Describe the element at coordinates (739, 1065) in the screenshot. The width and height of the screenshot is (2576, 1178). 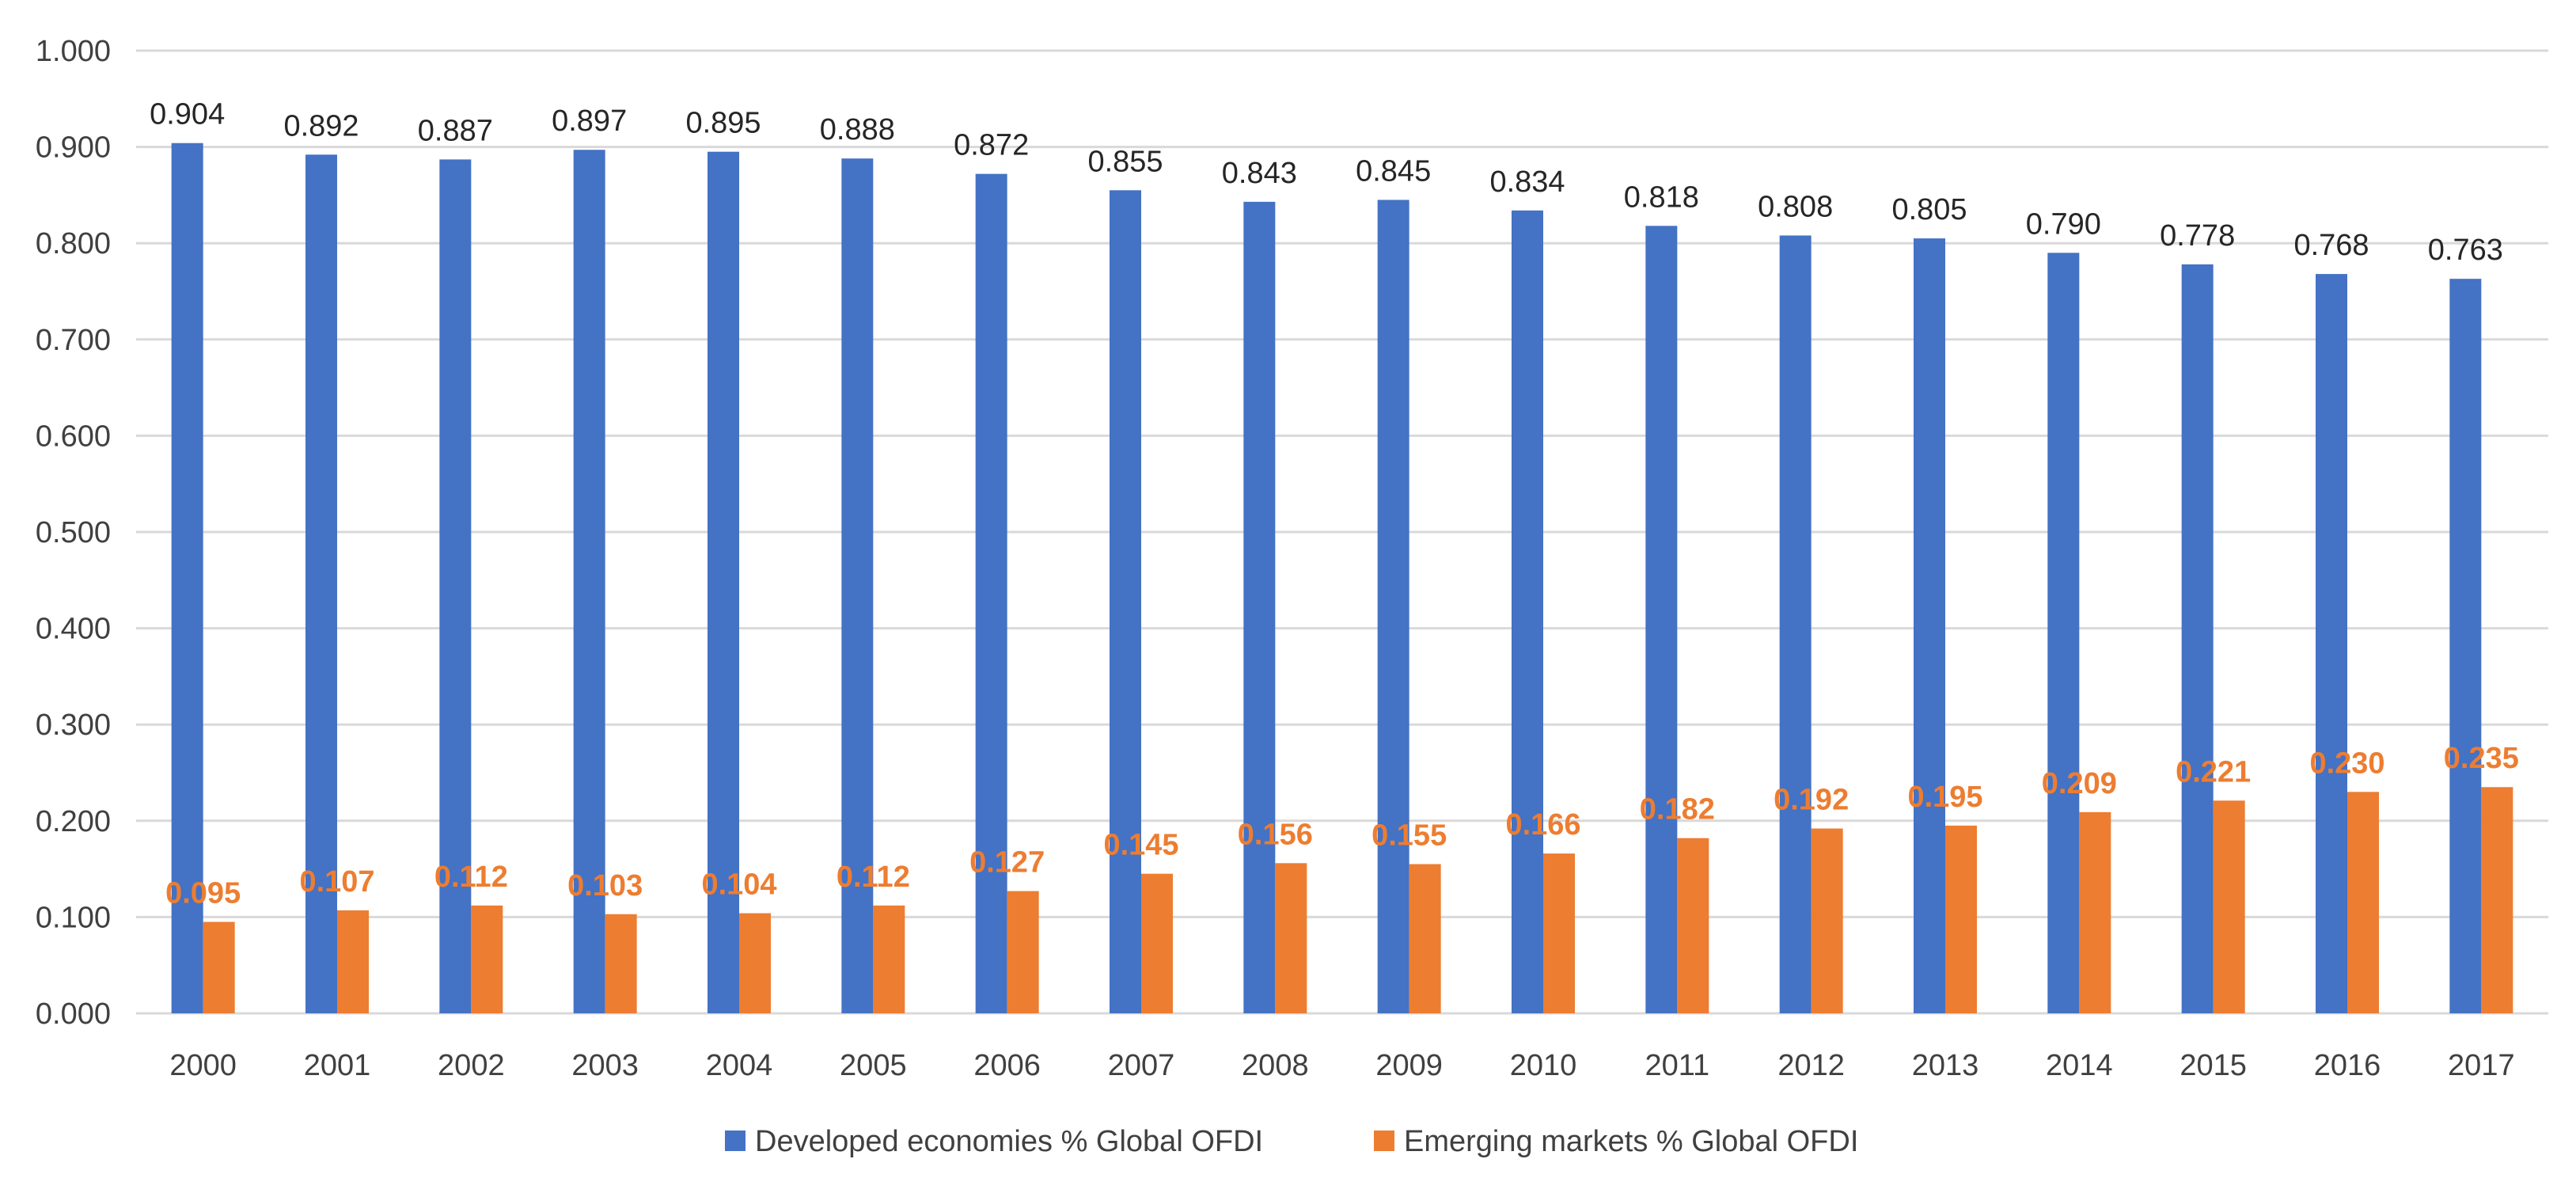
I see `x-tick-label: 2004` at that location.